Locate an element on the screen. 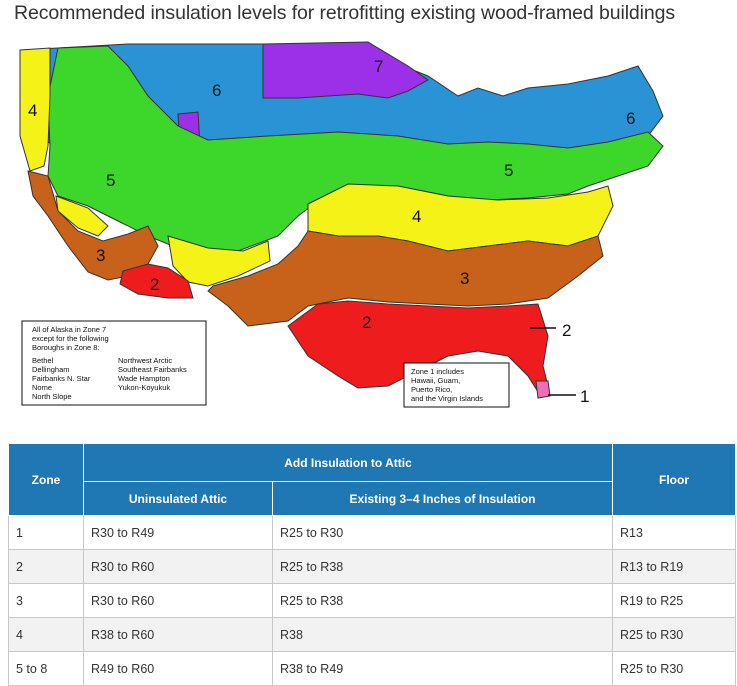  cell-uninsulated: R38 to R60 is located at coordinates (178, 634).